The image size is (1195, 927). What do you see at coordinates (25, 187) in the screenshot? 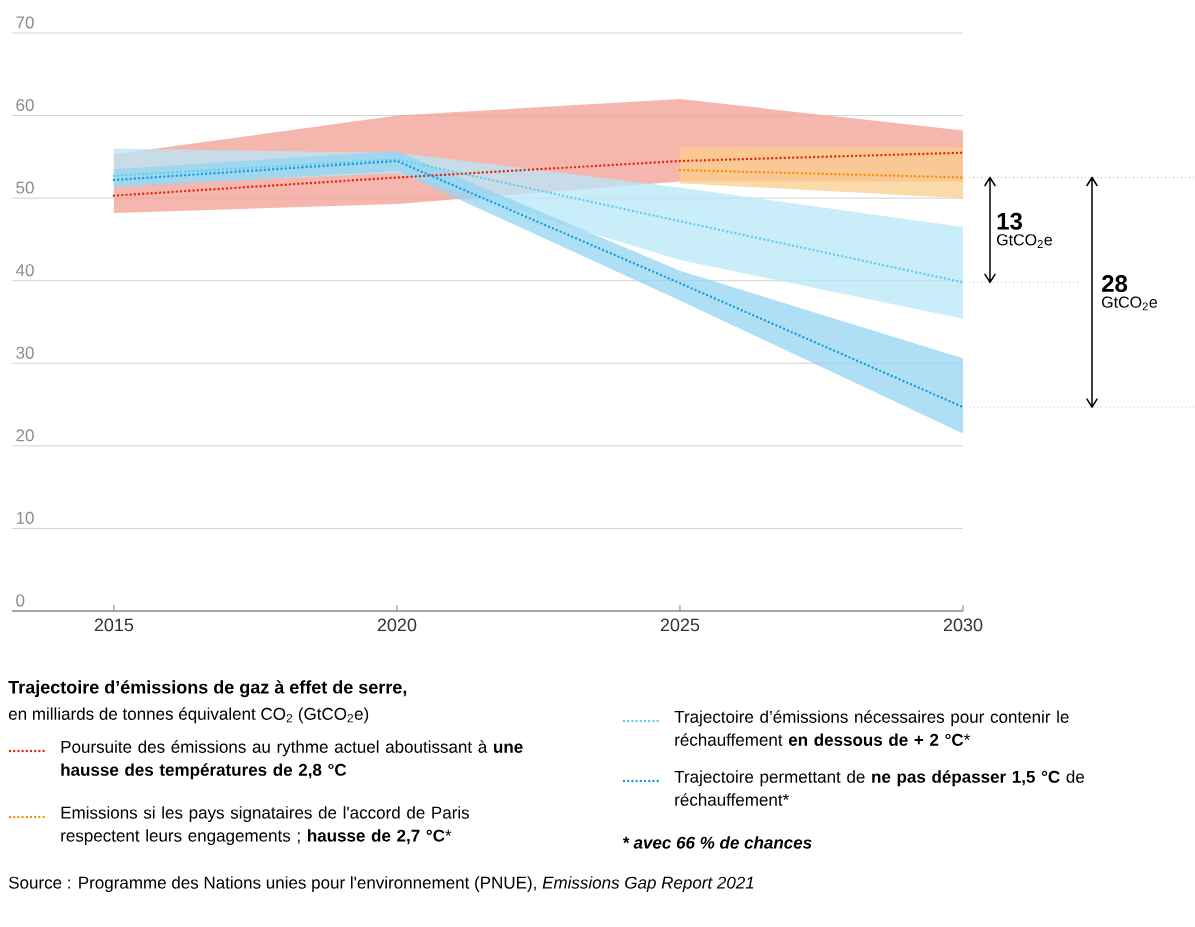
I see `y-tick-label: 50` at bounding box center [25, 187].